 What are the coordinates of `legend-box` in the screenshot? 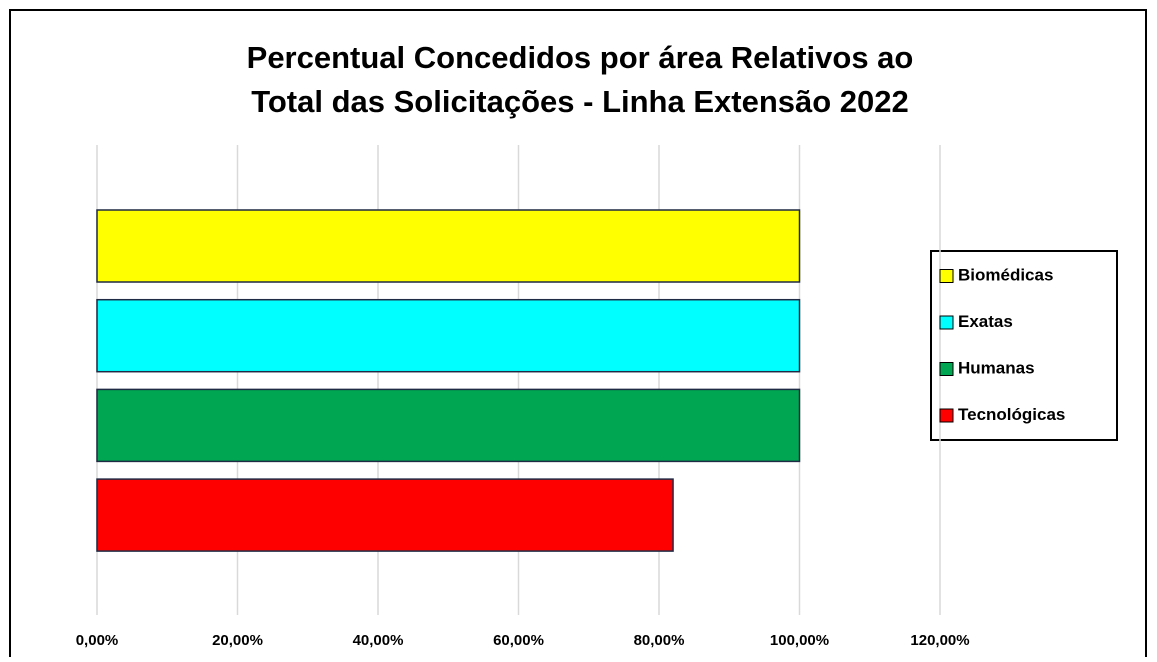 It's located at (1024, 345).